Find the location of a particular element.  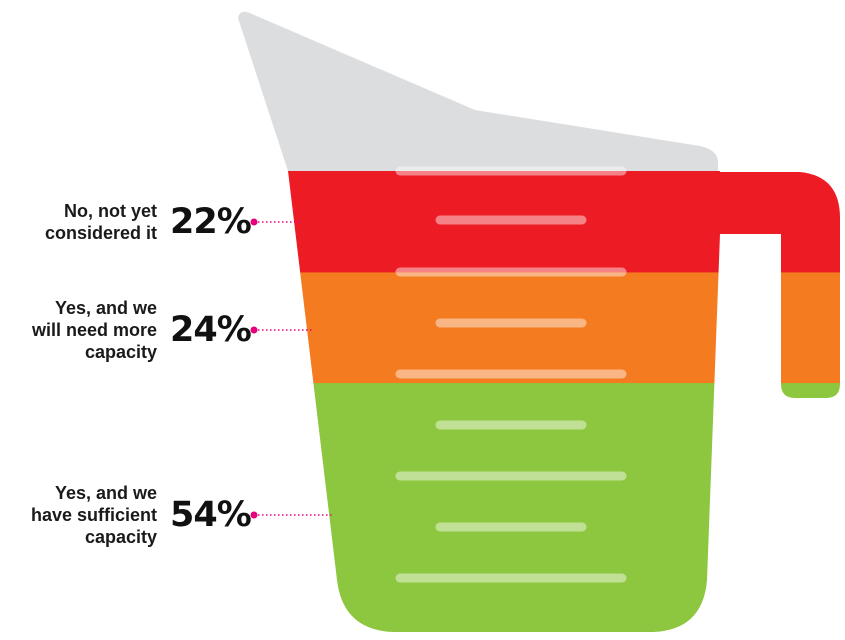

category-label-line: considered it is located at coordinates (100, 233).